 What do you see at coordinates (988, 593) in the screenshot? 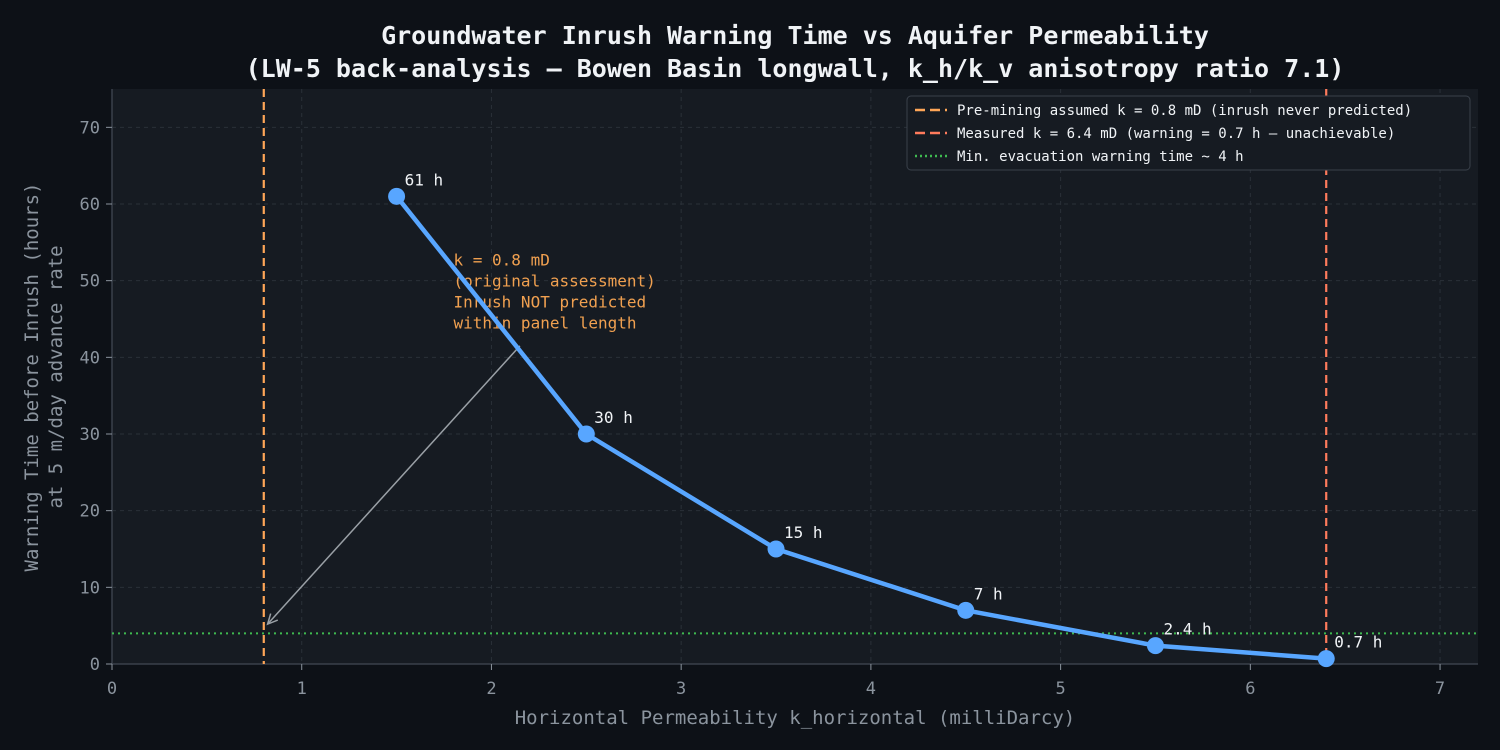
I see `data-label: 7 h` at bounding box center [988, 593].